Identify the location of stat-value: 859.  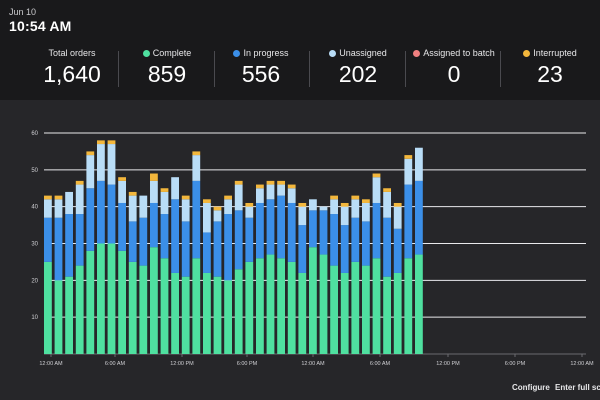
(167, 74).